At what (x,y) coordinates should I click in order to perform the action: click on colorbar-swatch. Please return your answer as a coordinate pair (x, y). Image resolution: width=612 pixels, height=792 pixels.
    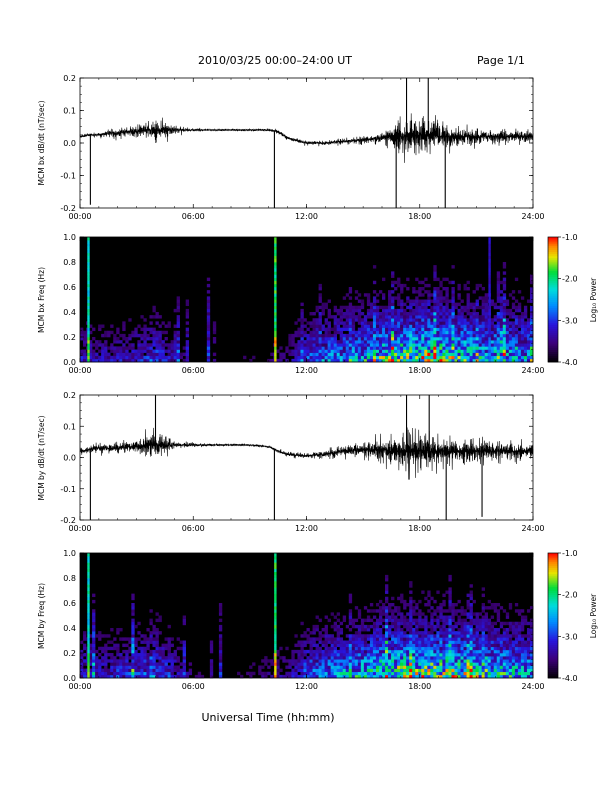
    Looking at the image, I should click on (553, 564).